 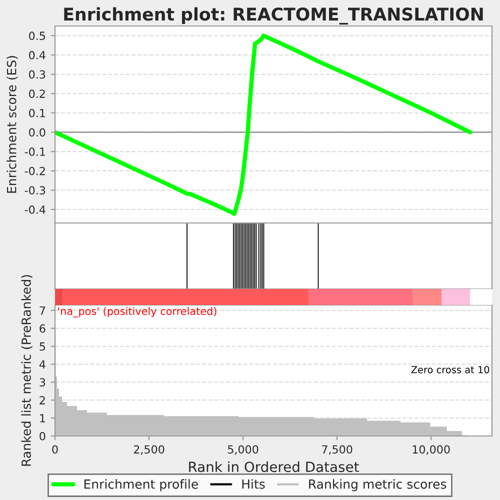 I want to click on annotation: 'na_pos' (positively correlated), so click(x=137, y=312).